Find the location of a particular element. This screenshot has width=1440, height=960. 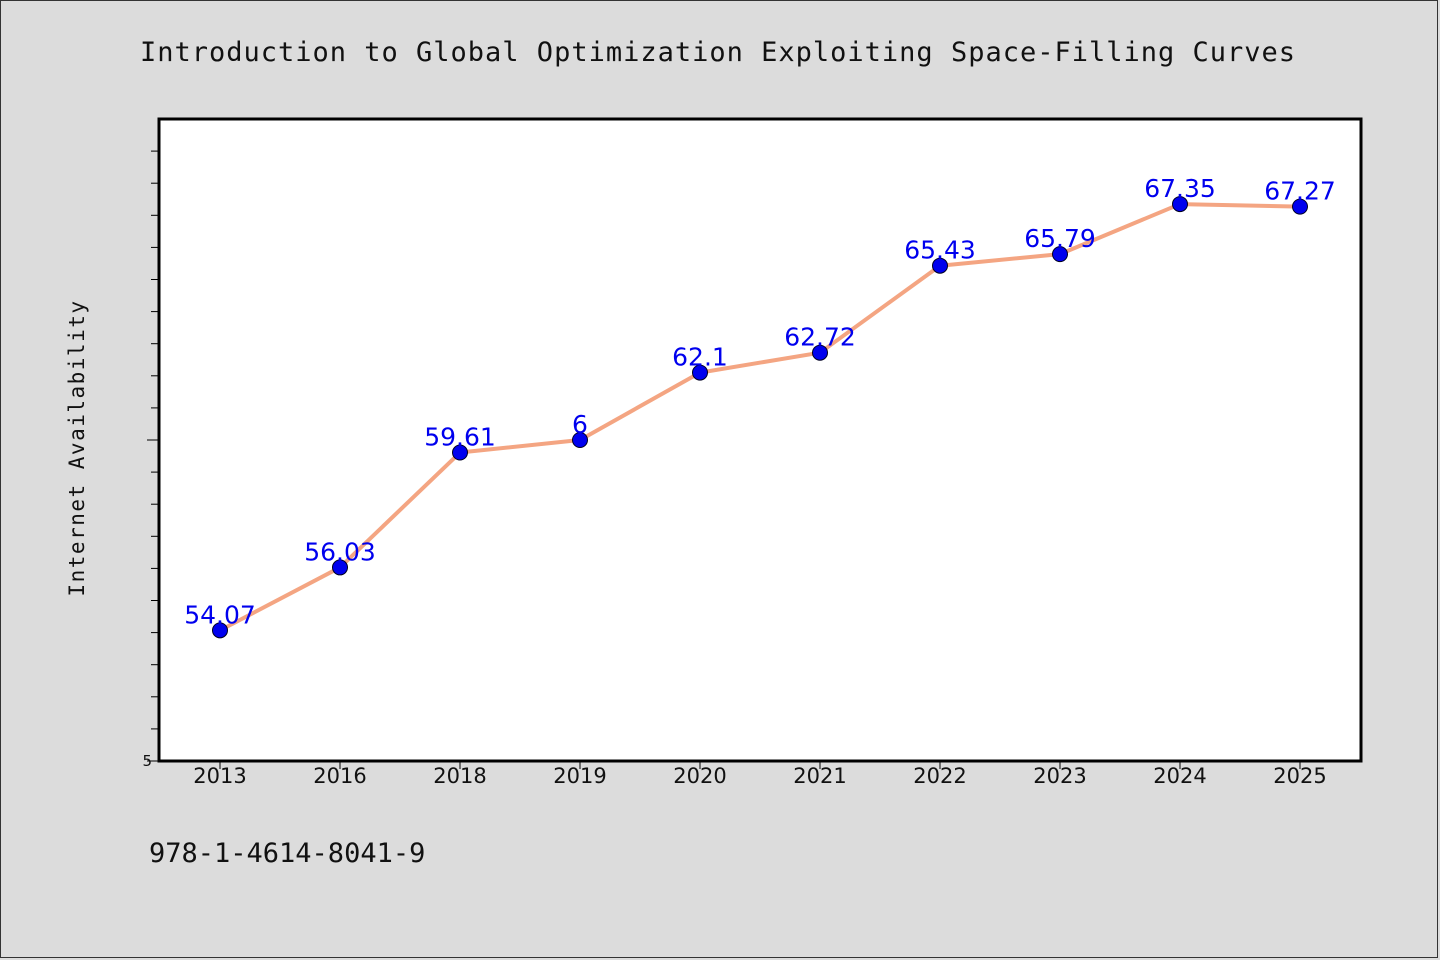

data-label: 59.61 is located at coordinates (460, 437).